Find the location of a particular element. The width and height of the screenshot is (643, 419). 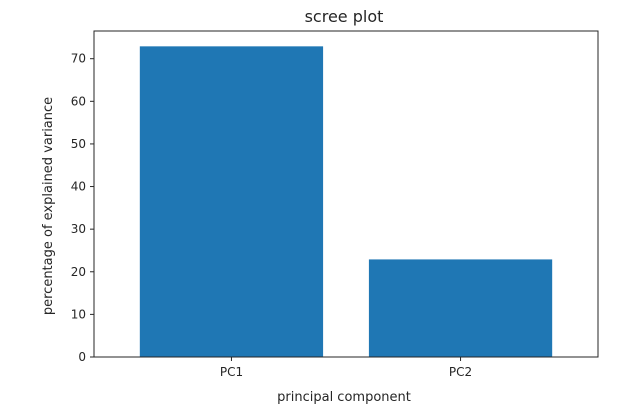

y-tick-label-50: 50 is located at coordinates (78, 144).